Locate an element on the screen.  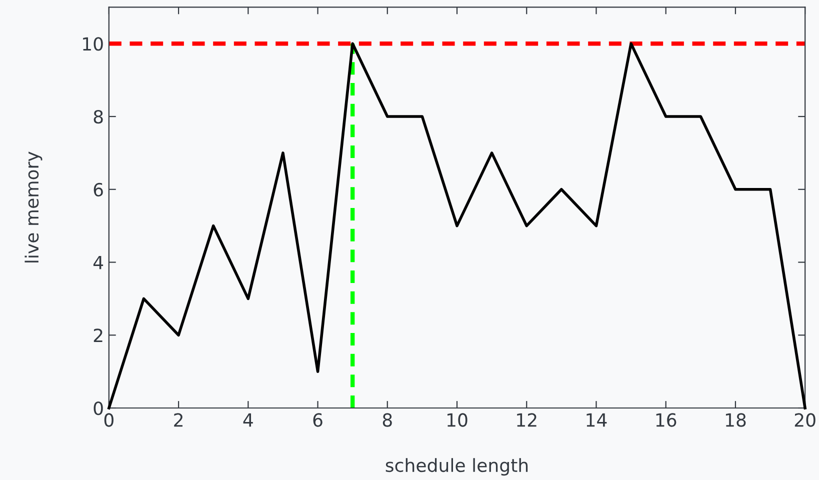
x-tick-label: 14 is located at coordinates (596, 420).